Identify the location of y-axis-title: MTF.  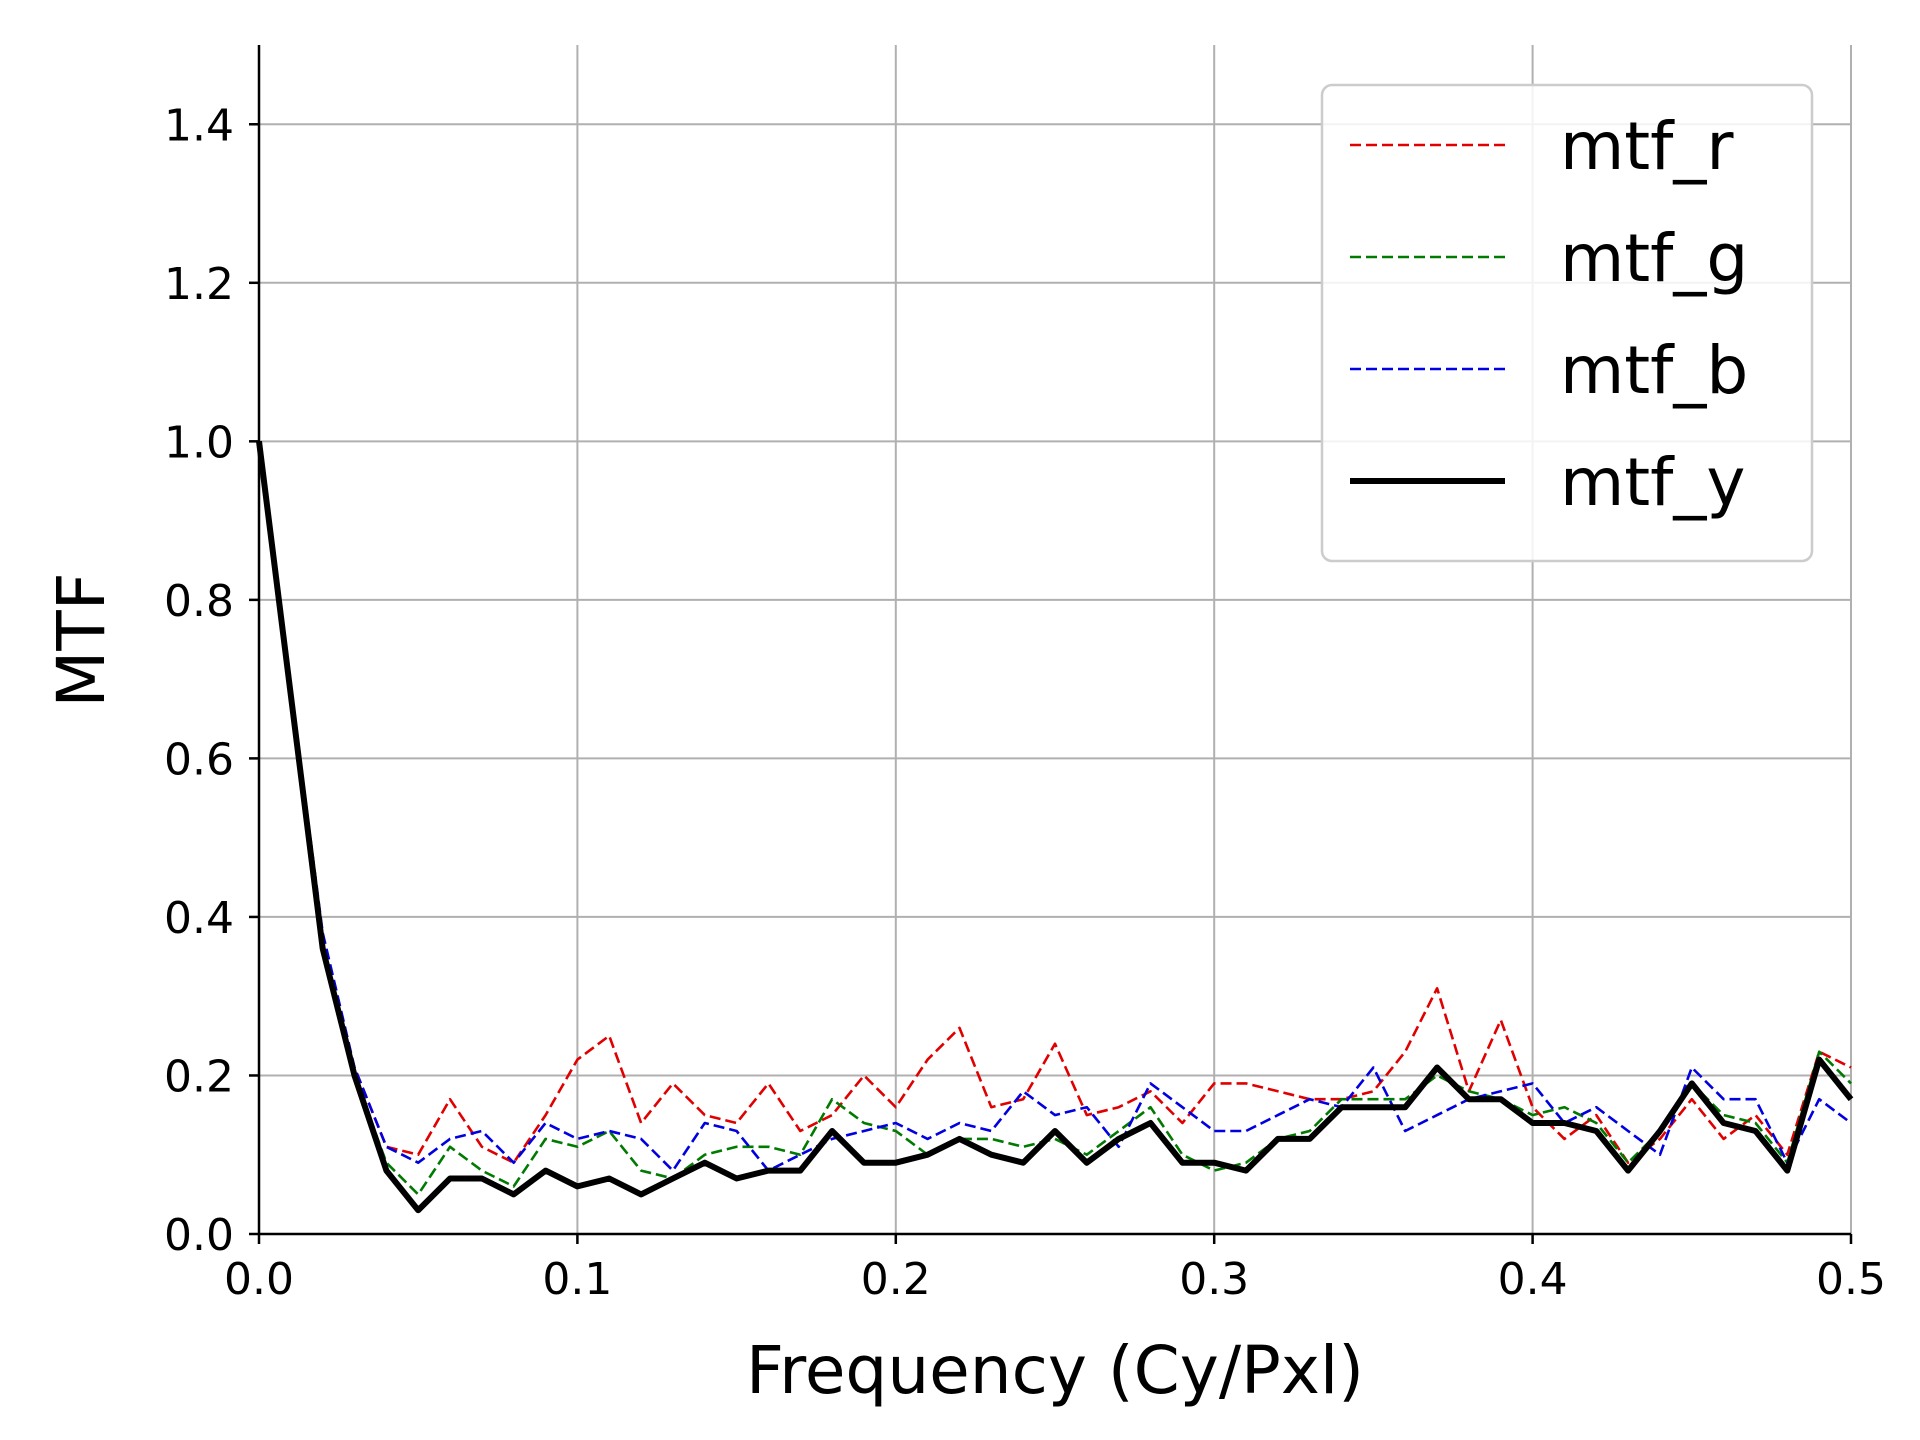
(81, 639).